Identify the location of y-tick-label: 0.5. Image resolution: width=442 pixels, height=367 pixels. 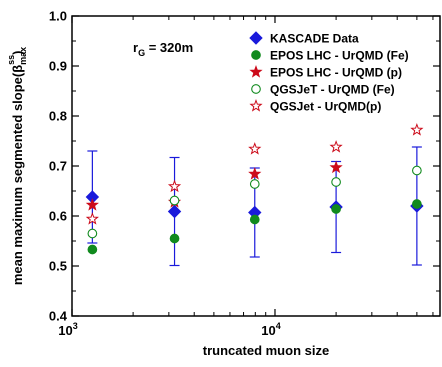
(58, 266).